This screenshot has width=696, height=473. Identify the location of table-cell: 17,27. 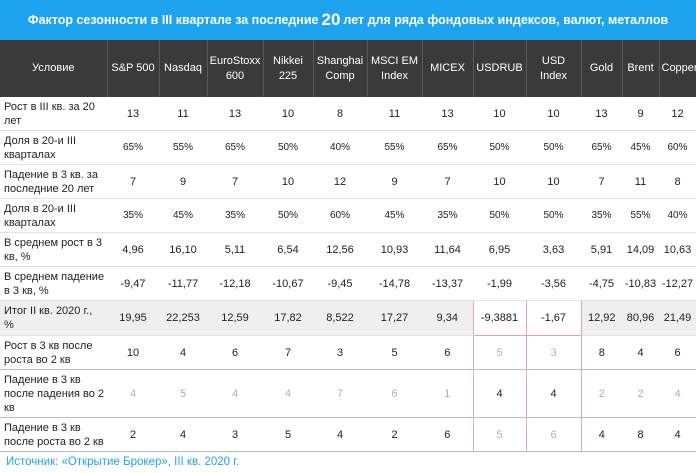
(394, 318).